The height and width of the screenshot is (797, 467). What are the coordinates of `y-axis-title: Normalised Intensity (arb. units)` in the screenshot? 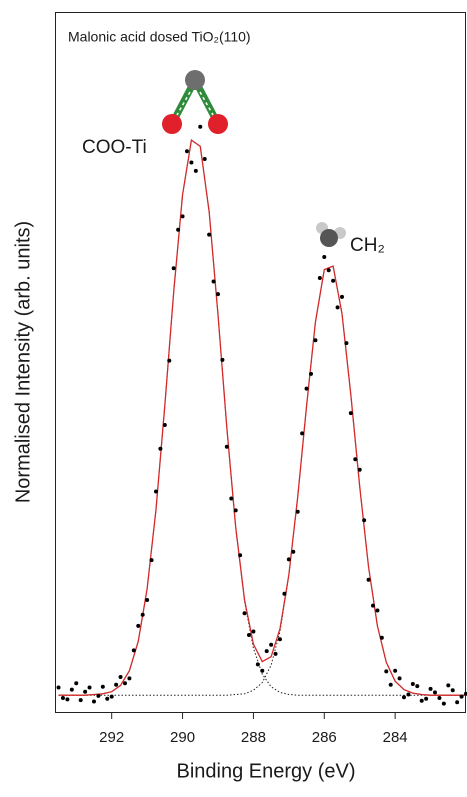 It's located at (23, 362).